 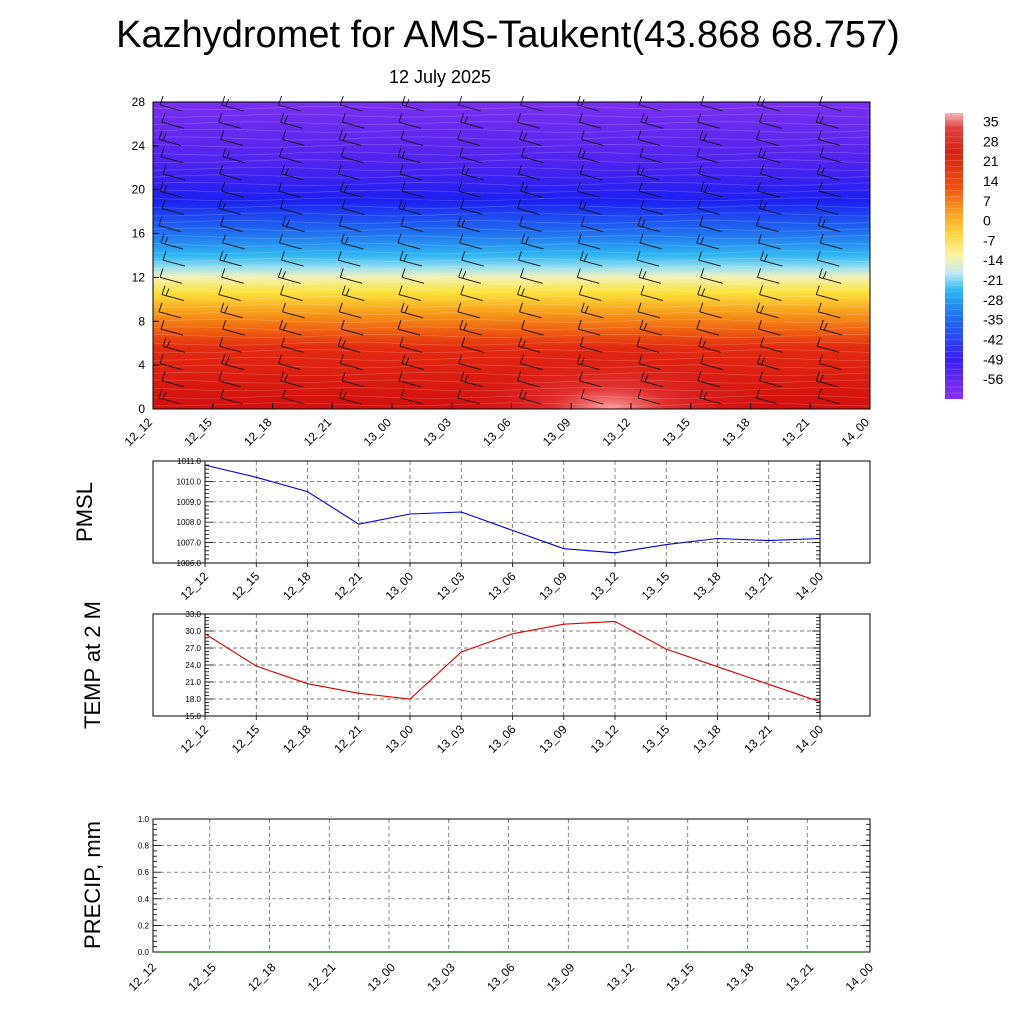 I want to click on y-tick-label: 0, so click(x=141, y=409).